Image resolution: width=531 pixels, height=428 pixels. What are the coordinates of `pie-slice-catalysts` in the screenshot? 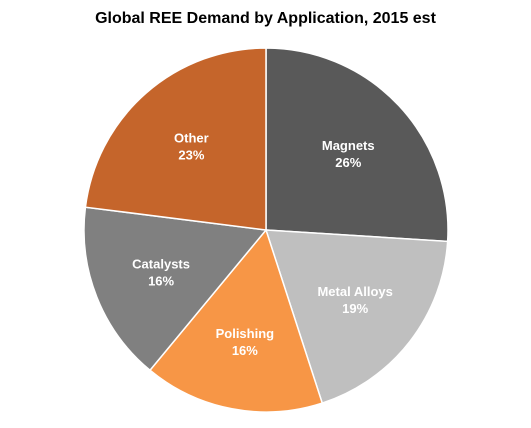 It's located at (175, 289).